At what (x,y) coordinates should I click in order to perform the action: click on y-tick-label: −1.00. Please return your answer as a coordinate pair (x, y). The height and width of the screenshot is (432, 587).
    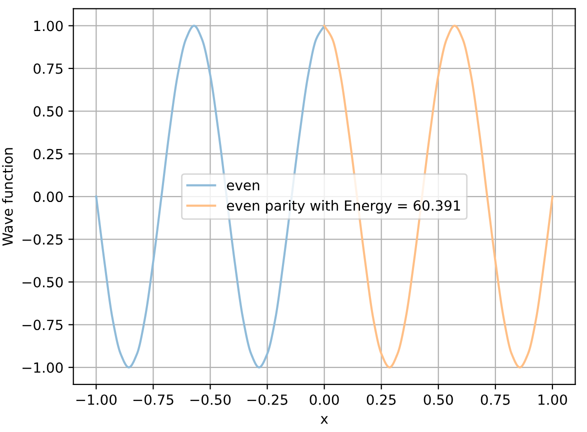
    Looking at the image, I should click on (42, 367).